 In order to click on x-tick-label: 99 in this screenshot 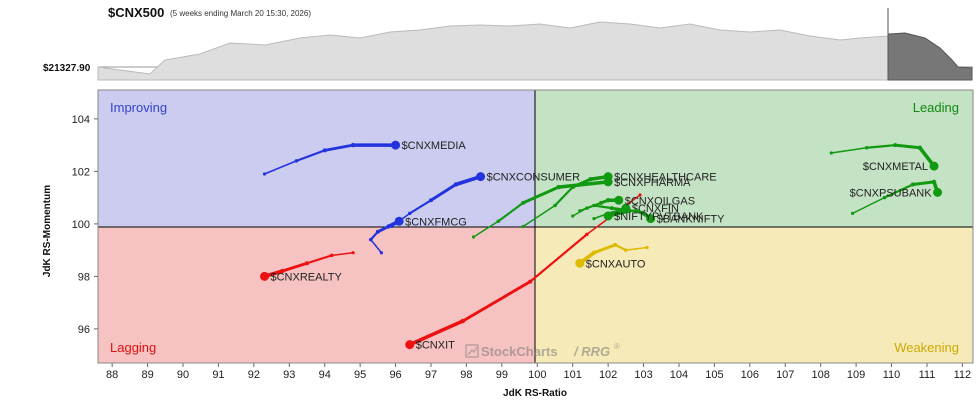, I will do `click(502, 375)`.